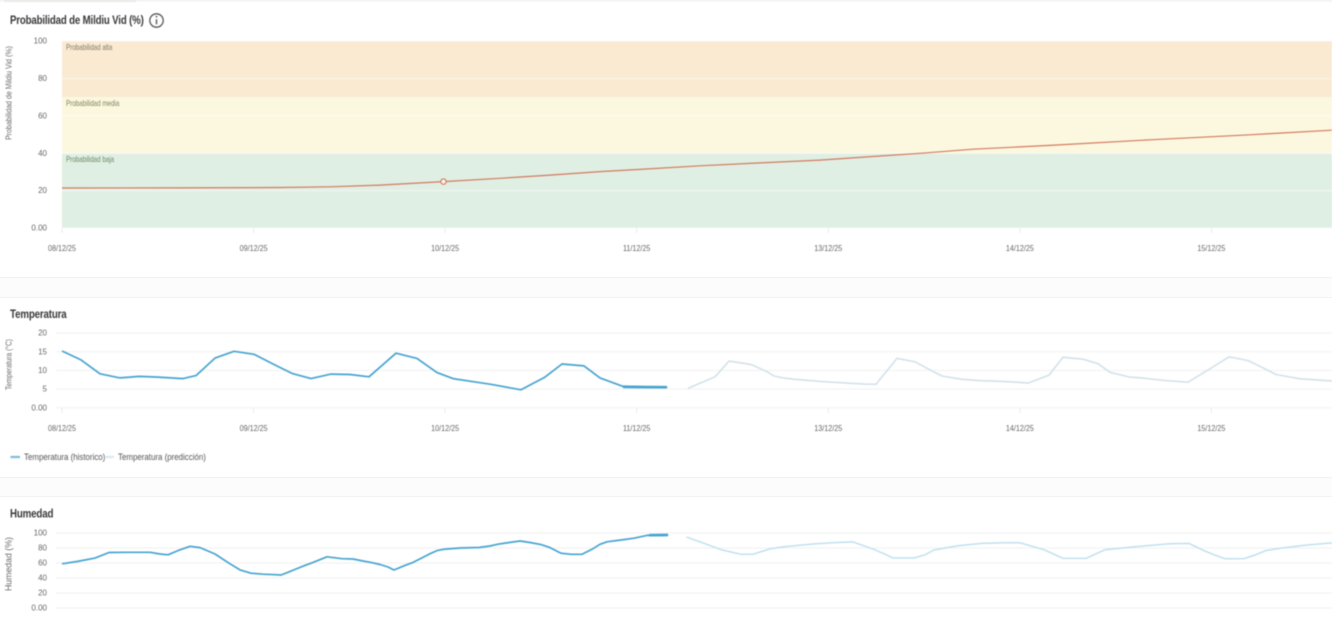  I want to click on svg-text: Temperatura (predicción), so click(162, 457).